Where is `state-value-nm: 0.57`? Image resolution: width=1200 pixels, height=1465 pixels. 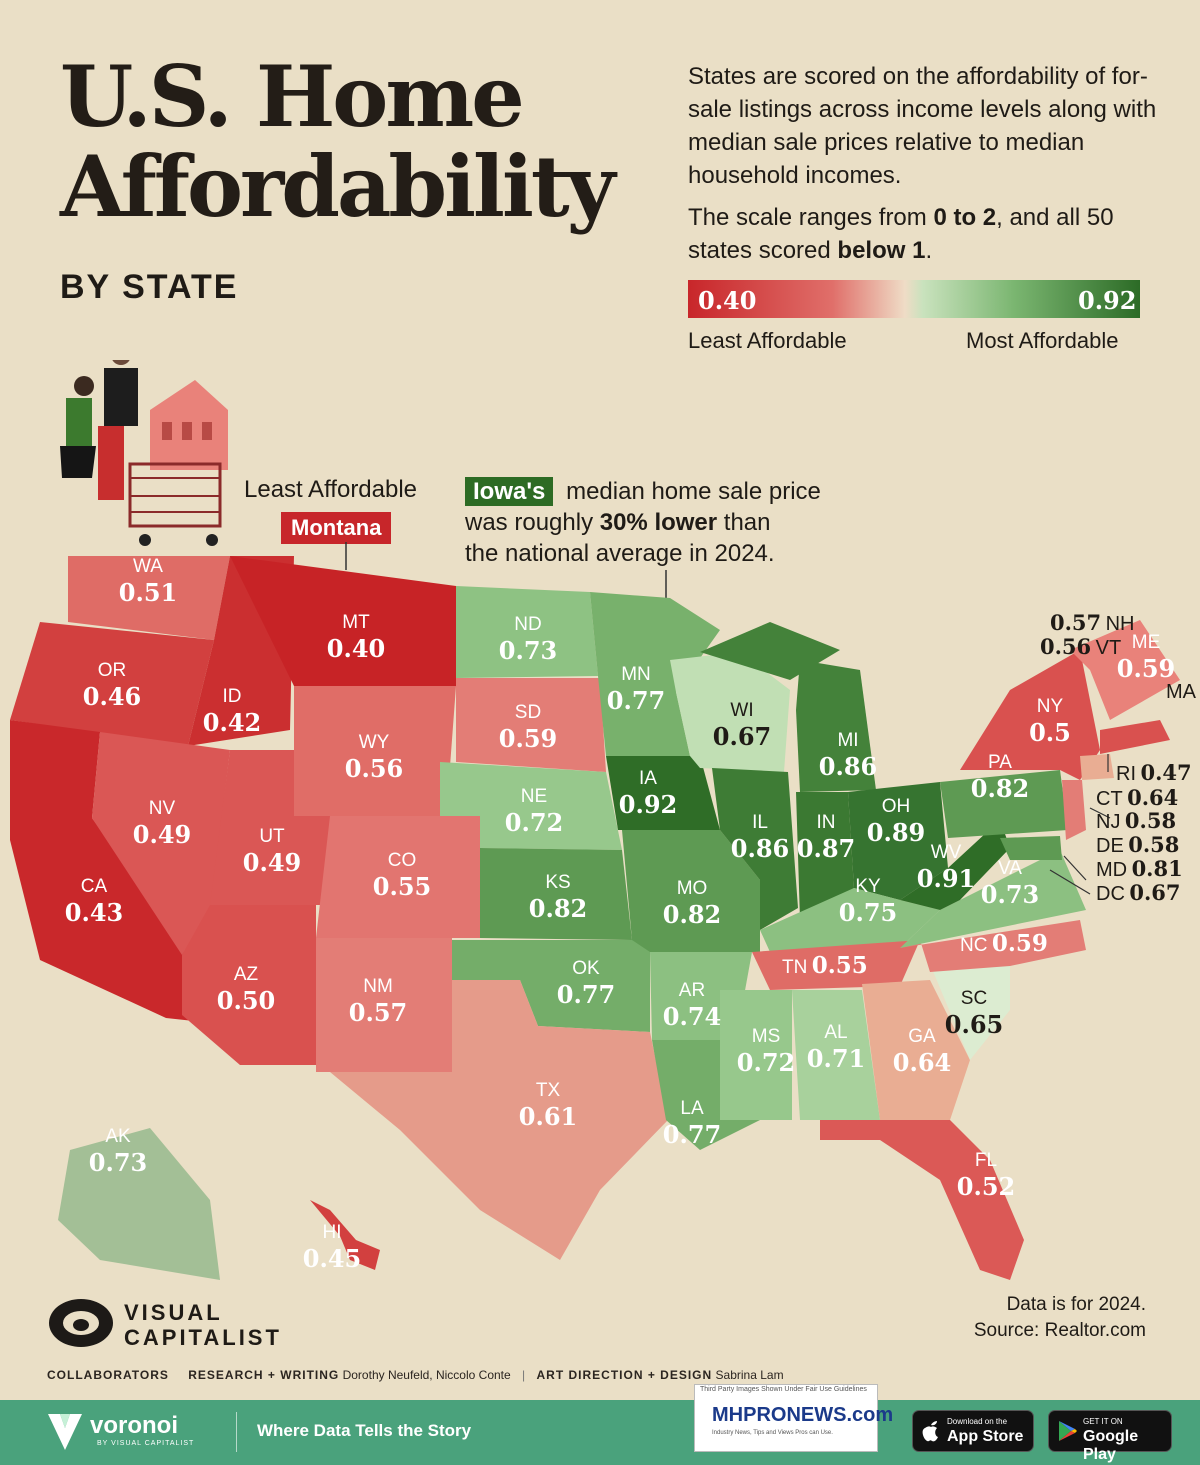 state-value-nm: 0.57 is located at coordinates (378, 1012).